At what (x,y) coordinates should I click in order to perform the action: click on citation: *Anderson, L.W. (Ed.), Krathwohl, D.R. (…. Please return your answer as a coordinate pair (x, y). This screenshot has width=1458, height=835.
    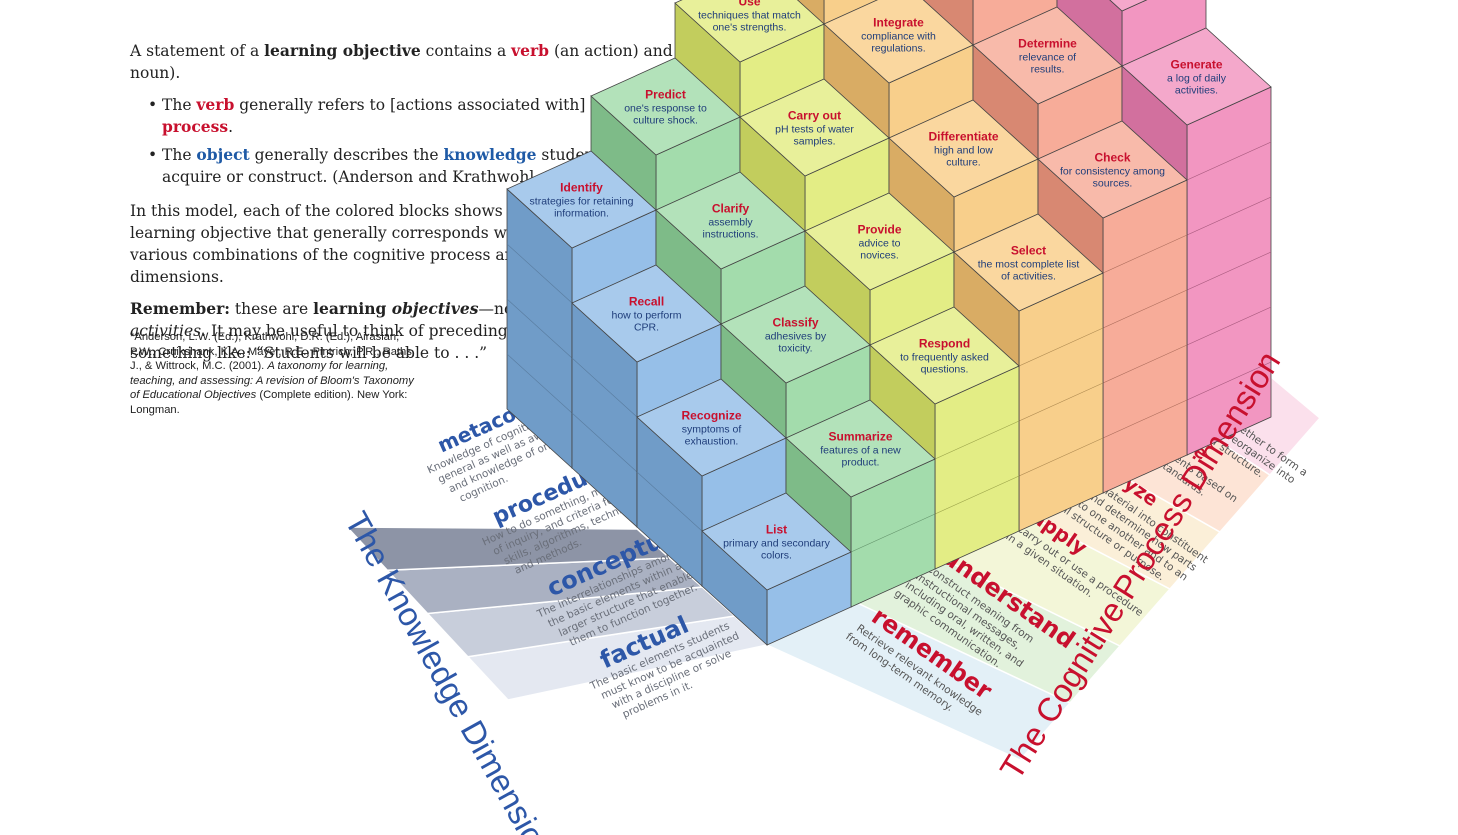
    Looking at the image, I should click on (272, 373).